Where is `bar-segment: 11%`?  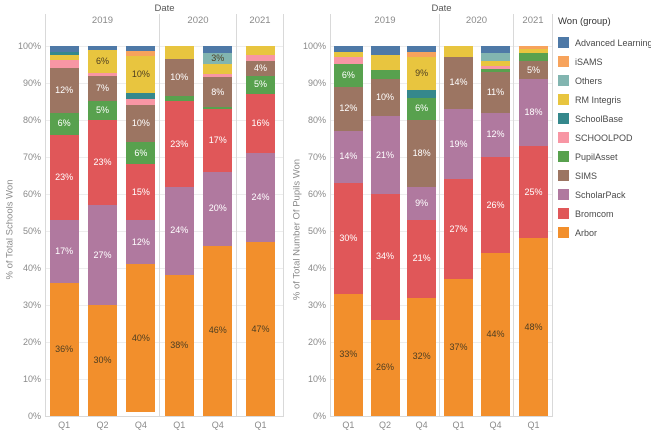 bar-segment: 11% is located at coordinates (495, 92).